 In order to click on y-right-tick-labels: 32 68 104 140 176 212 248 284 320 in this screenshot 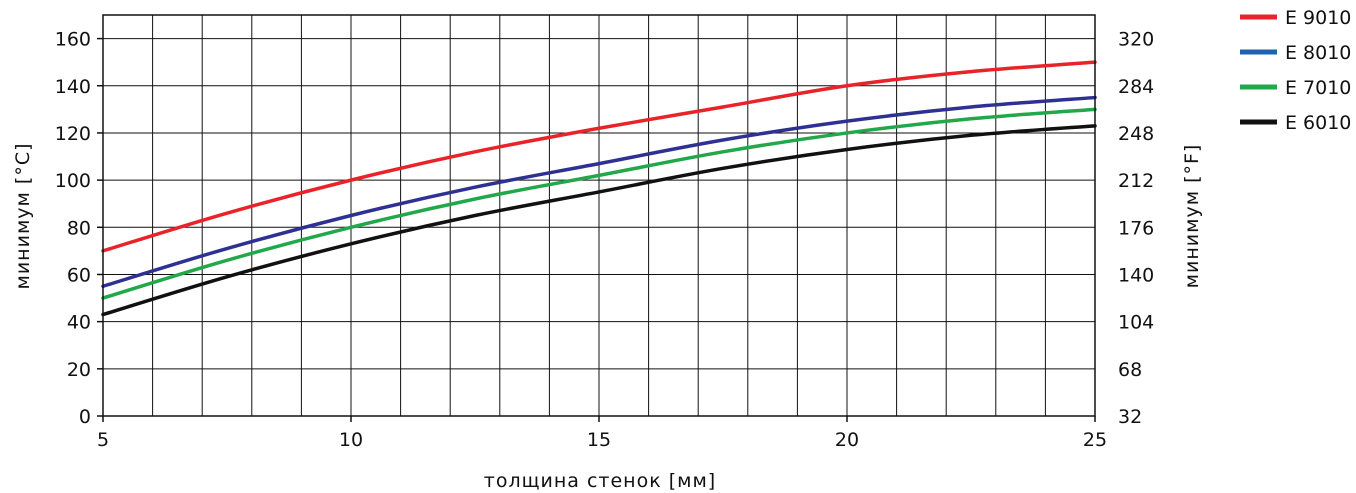, I will do `click(1136, 228)`.